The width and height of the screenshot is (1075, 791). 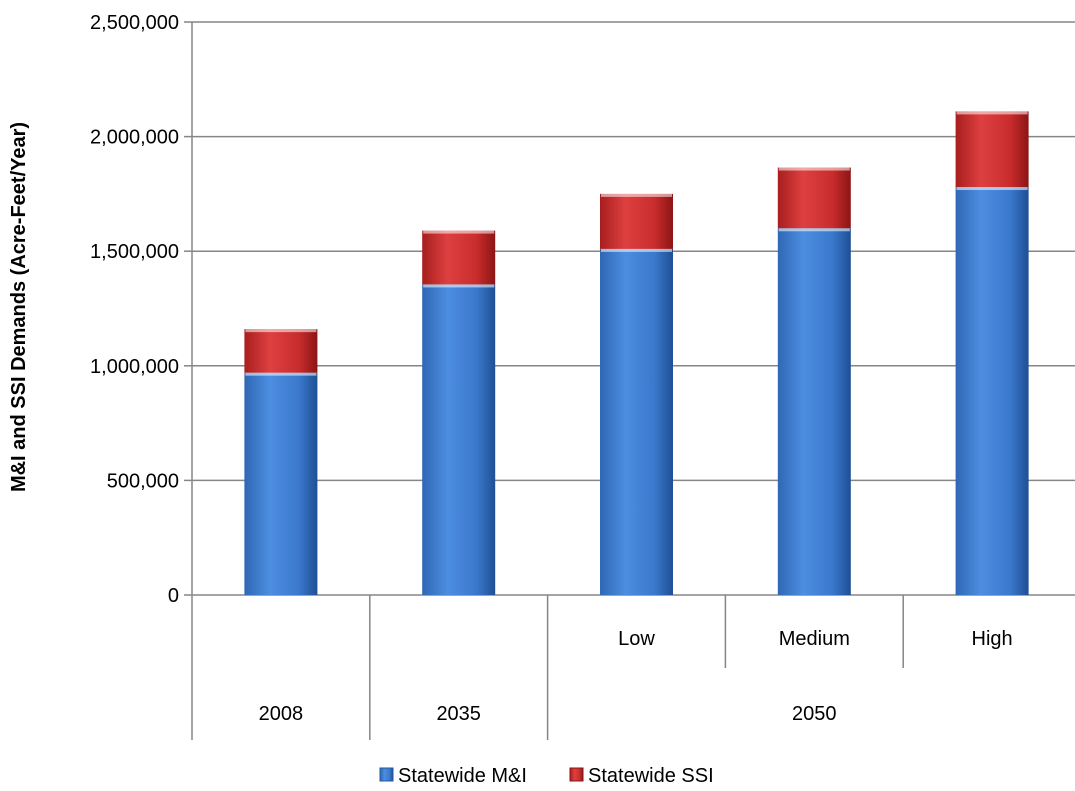 I want to click on y-axis-label: M&I and SSI Demands (Acre-Feet/Year), so click(x=19, y=307).